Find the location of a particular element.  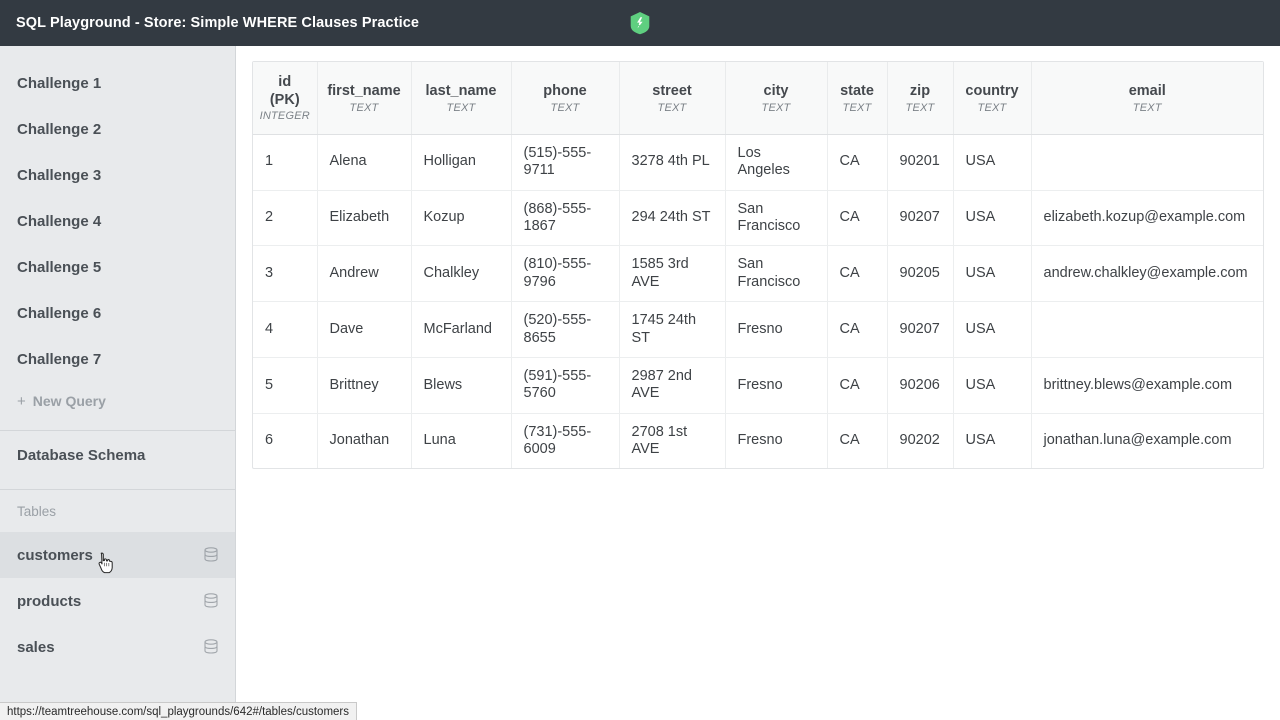

cell-email: andrew.chalkley@example.com is located at coordinates (1147, 274).